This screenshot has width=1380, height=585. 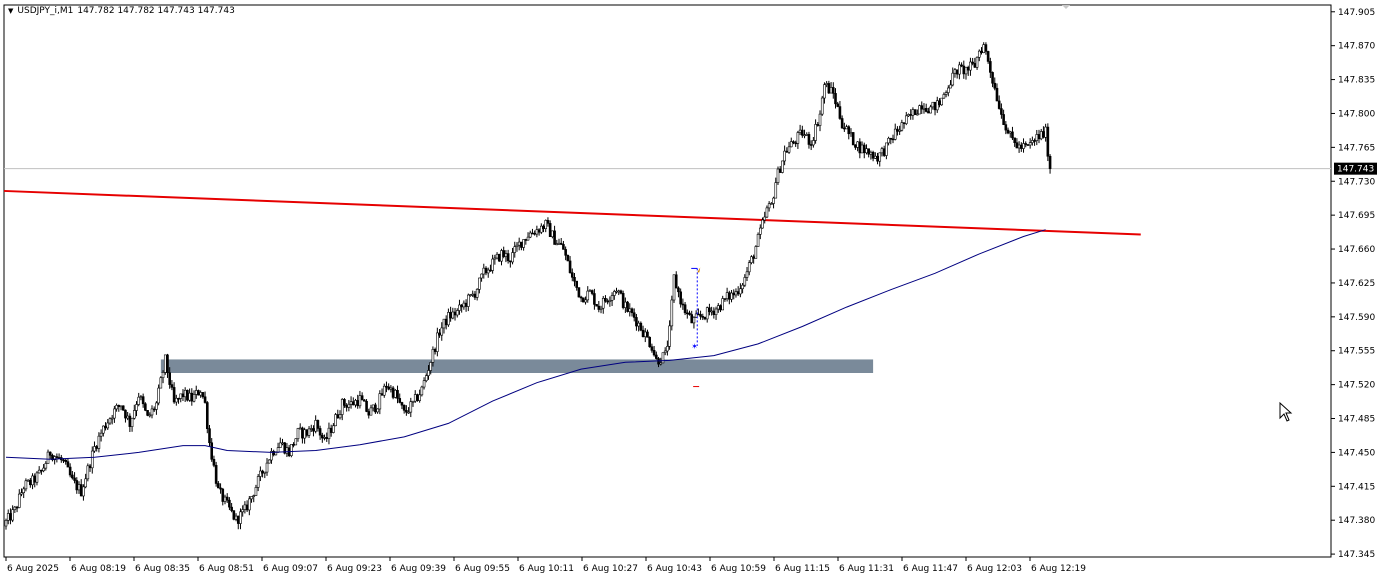 What do you see at coordinates (1356, 182) in the screenshot?
I see `y-tick-label: 147.730` at bounding box center [1356, 182].